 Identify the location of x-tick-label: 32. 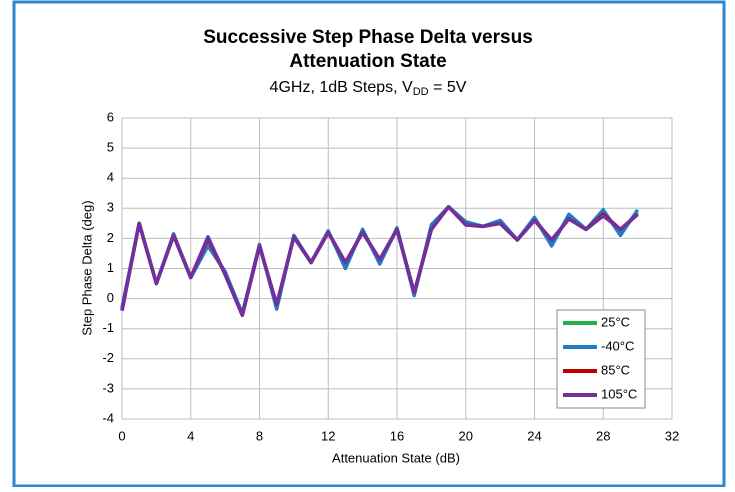
(672, 435).